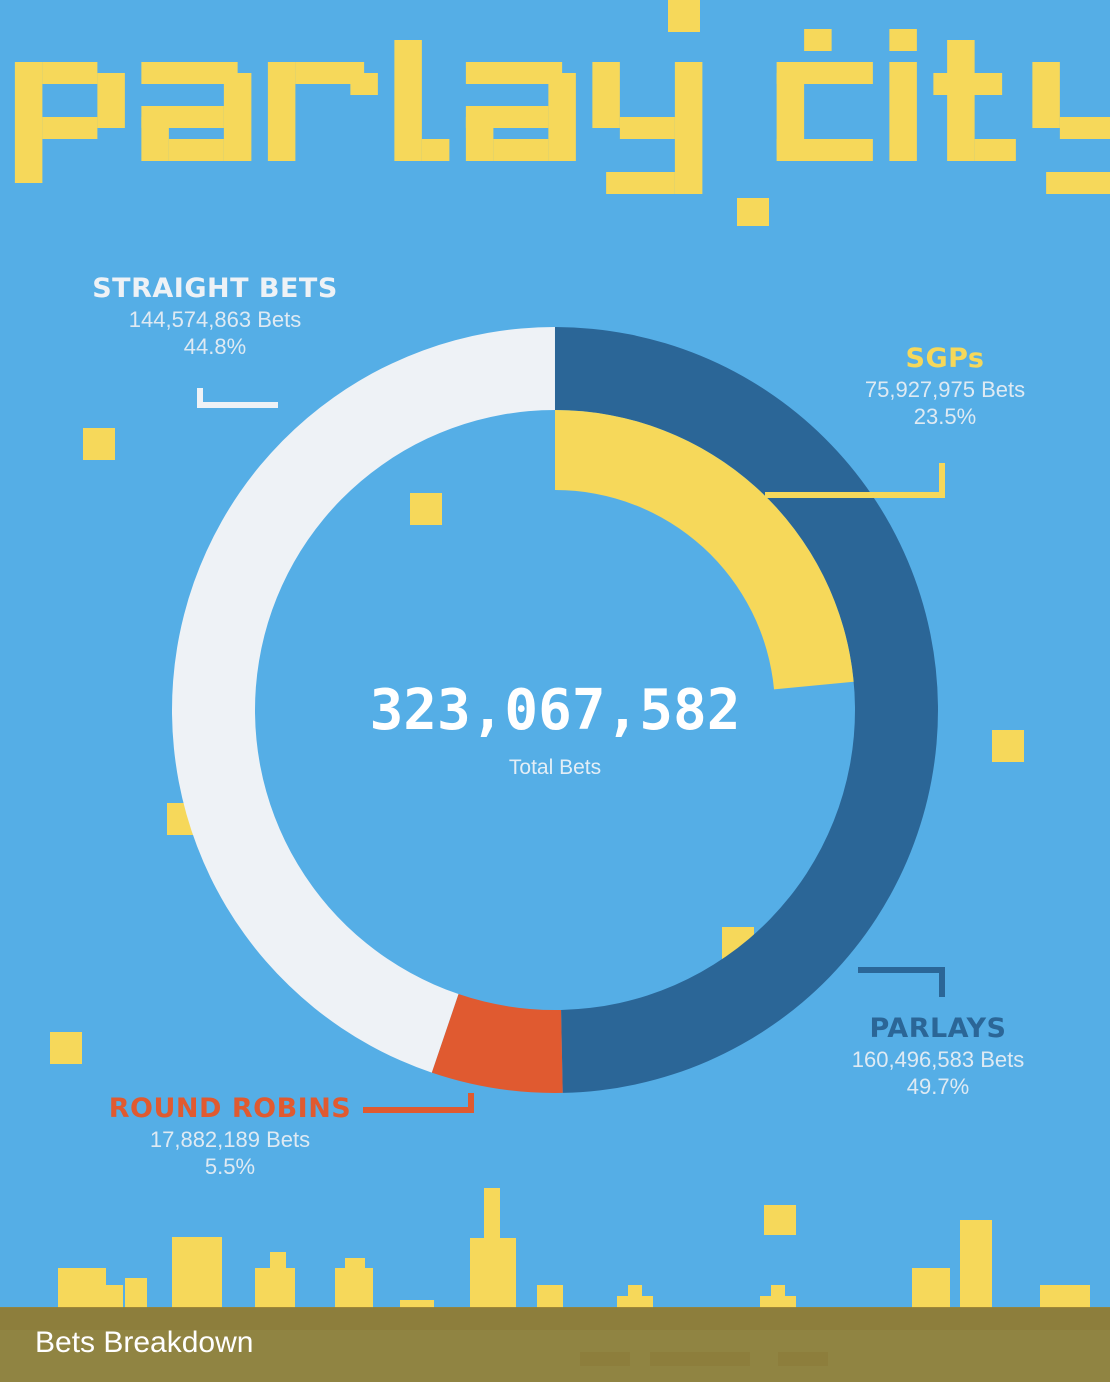 This screenshot has width=1110, height=1382. I want to click on image-caption: Bets Breakdown, so click(144, 1342).